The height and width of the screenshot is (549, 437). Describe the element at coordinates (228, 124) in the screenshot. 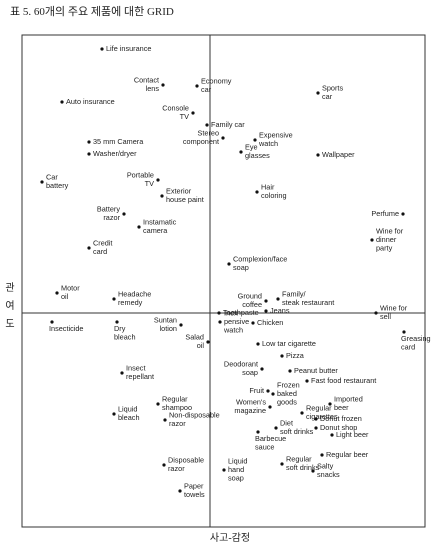

I see `item-label: Family car` at that location.